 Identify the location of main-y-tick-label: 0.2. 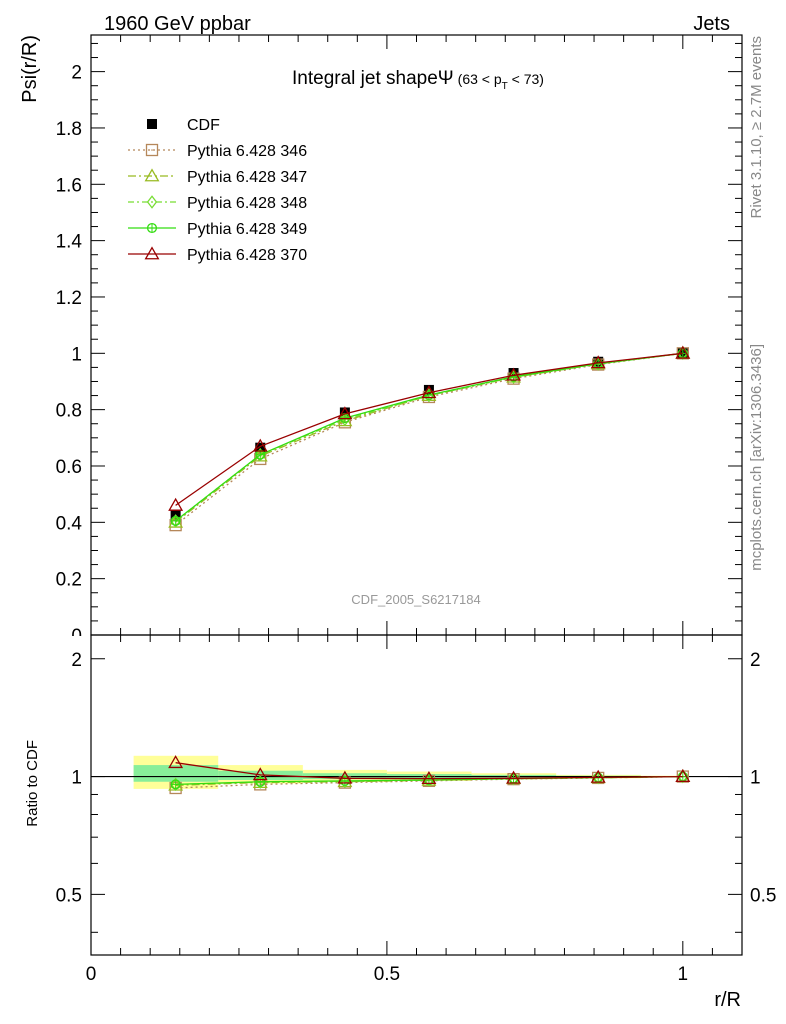
(69, 580).